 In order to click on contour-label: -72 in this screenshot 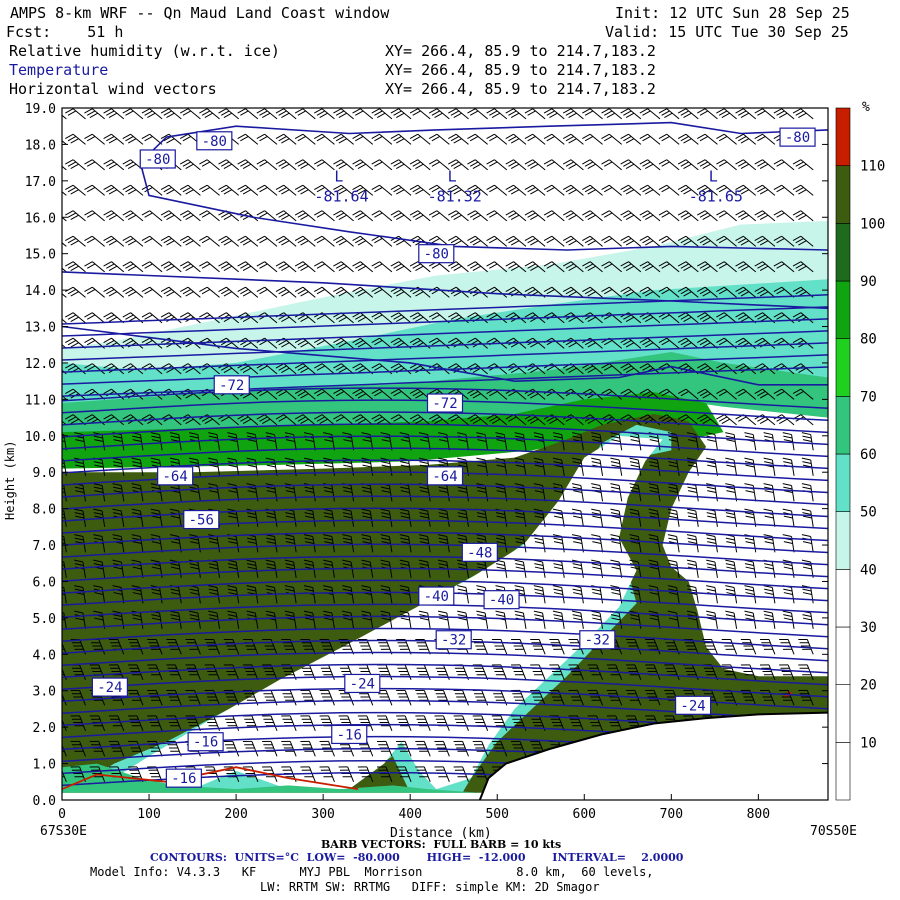, I will do `click(445, 403)`.